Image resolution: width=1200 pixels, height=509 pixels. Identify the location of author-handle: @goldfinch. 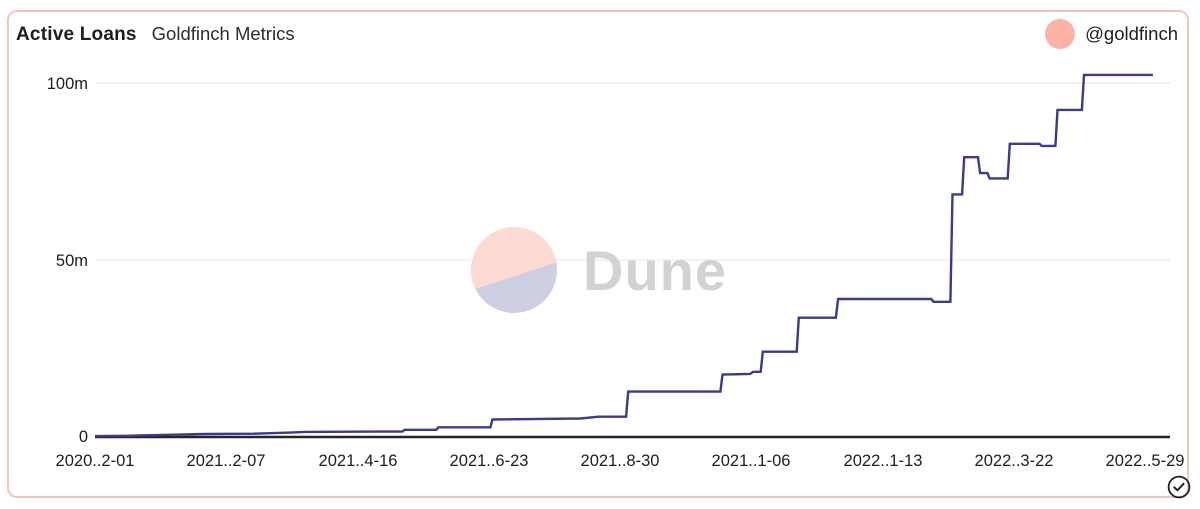
(1131, 33).